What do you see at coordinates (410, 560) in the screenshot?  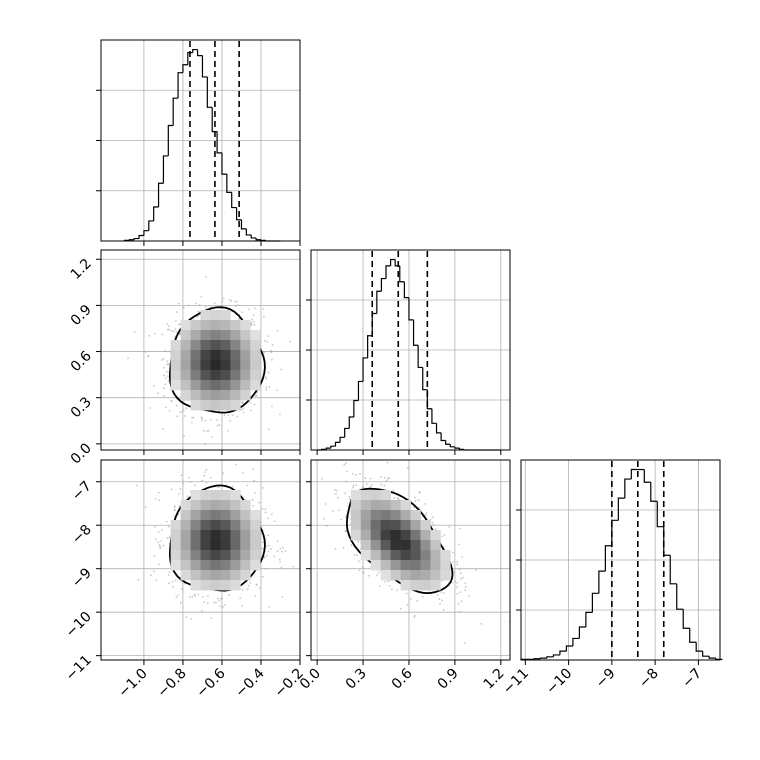 I see `z-vs-y-frame` at bounding box center [410, 560].